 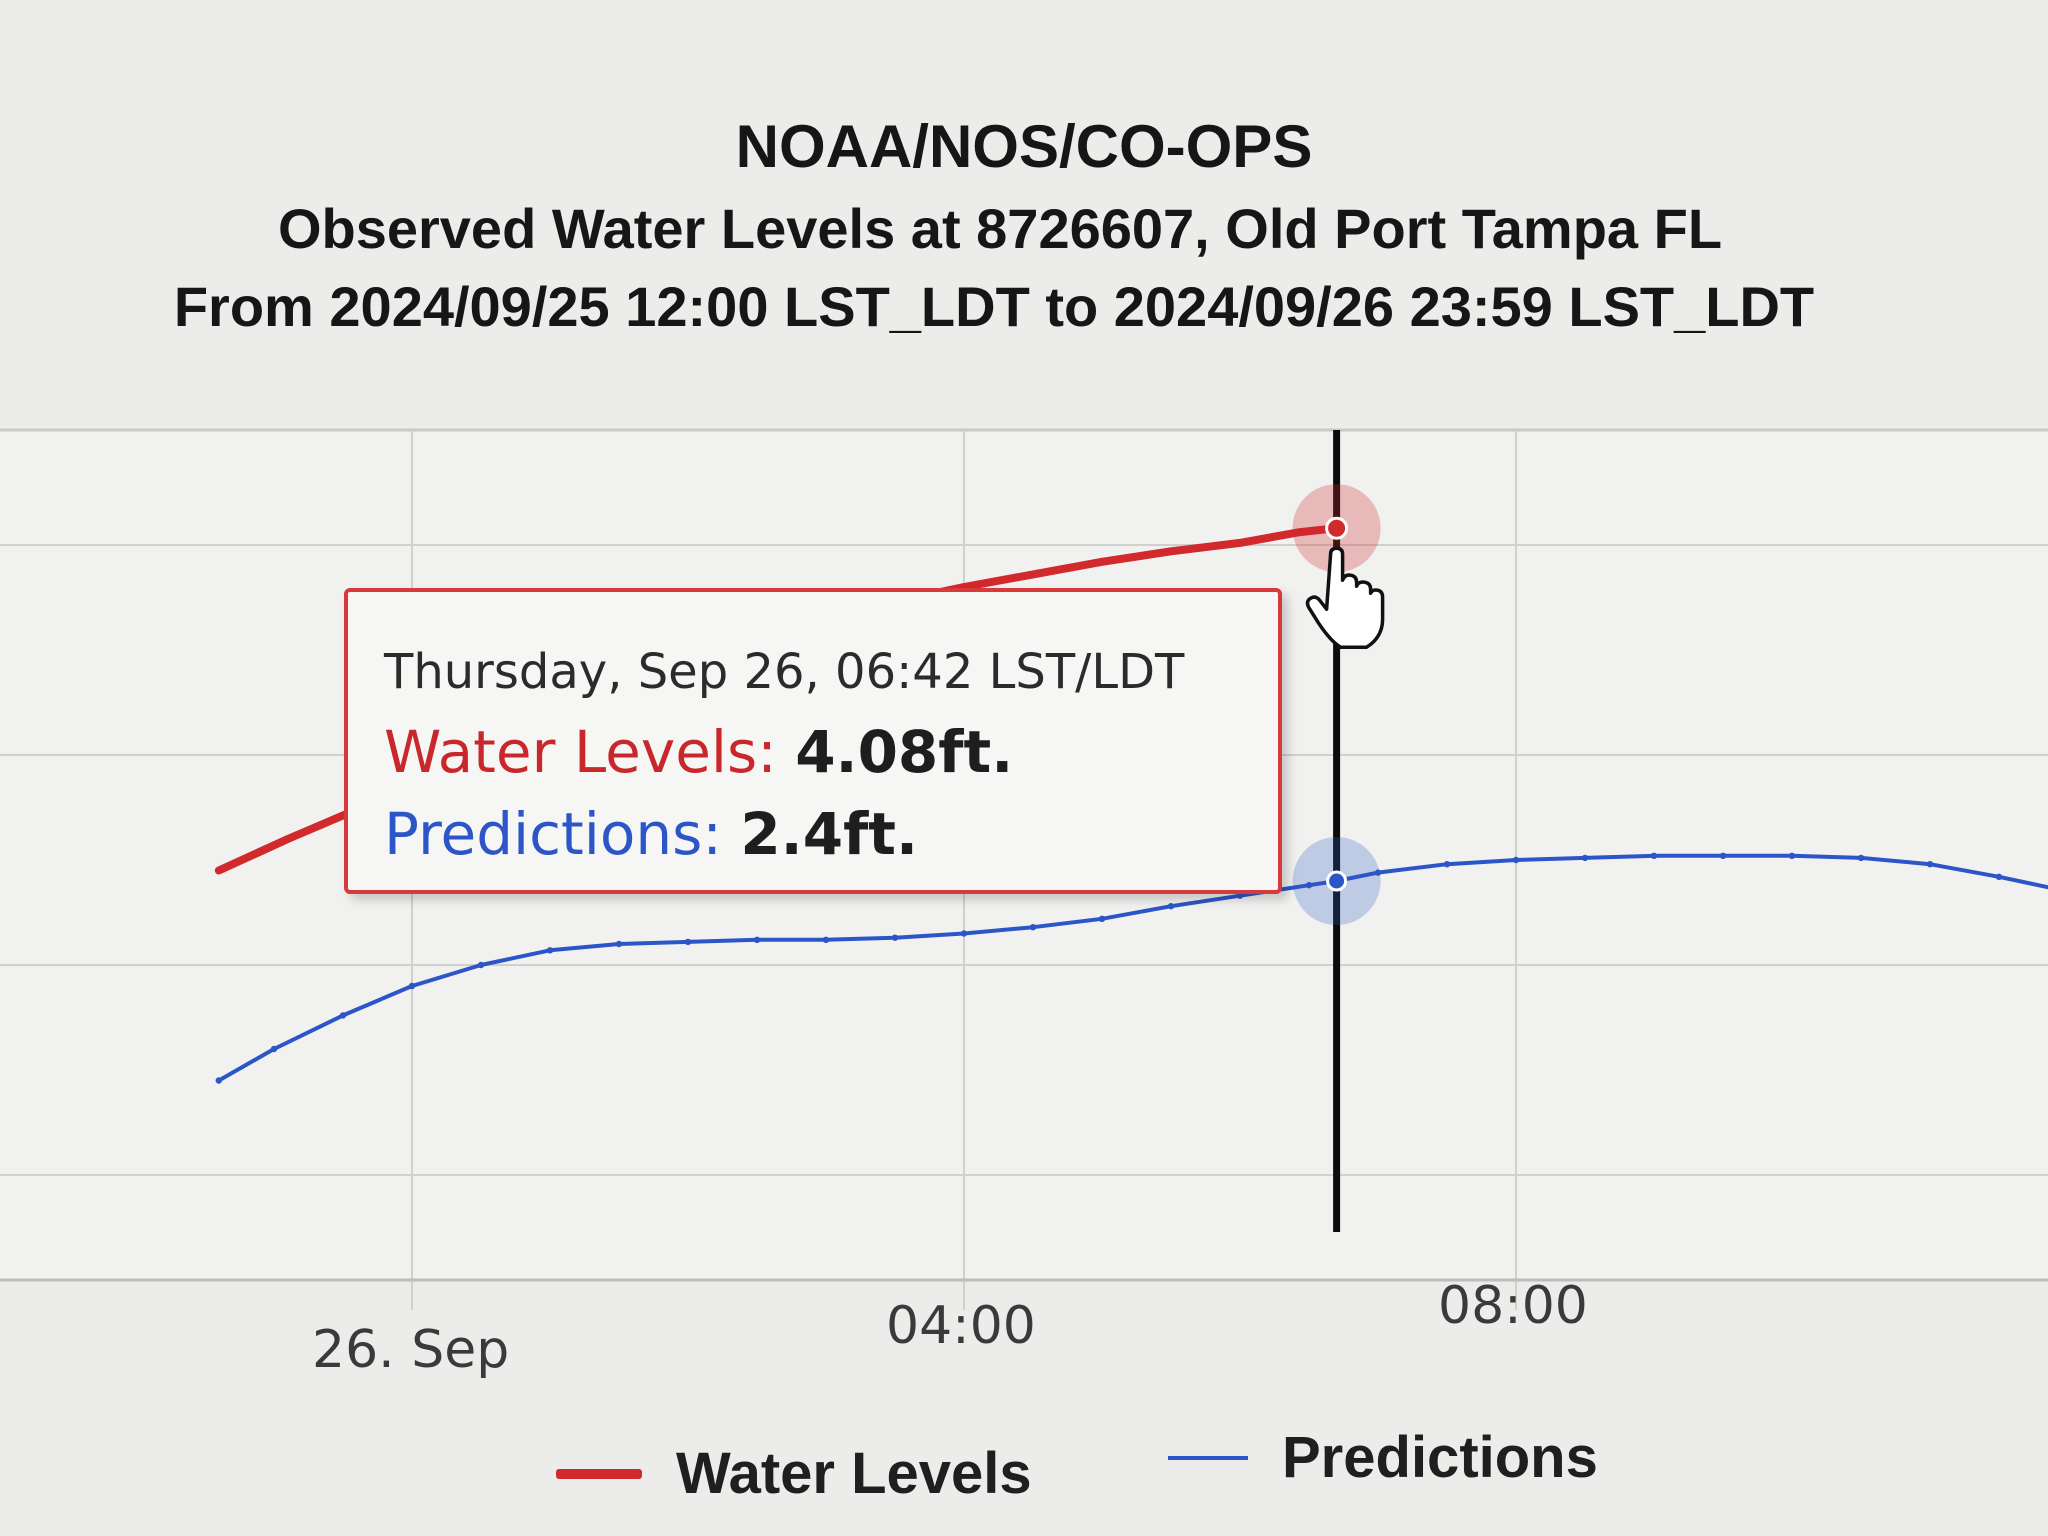 I want to click on x-tick-label: 26. Sep, so click(x=411, y=1350).